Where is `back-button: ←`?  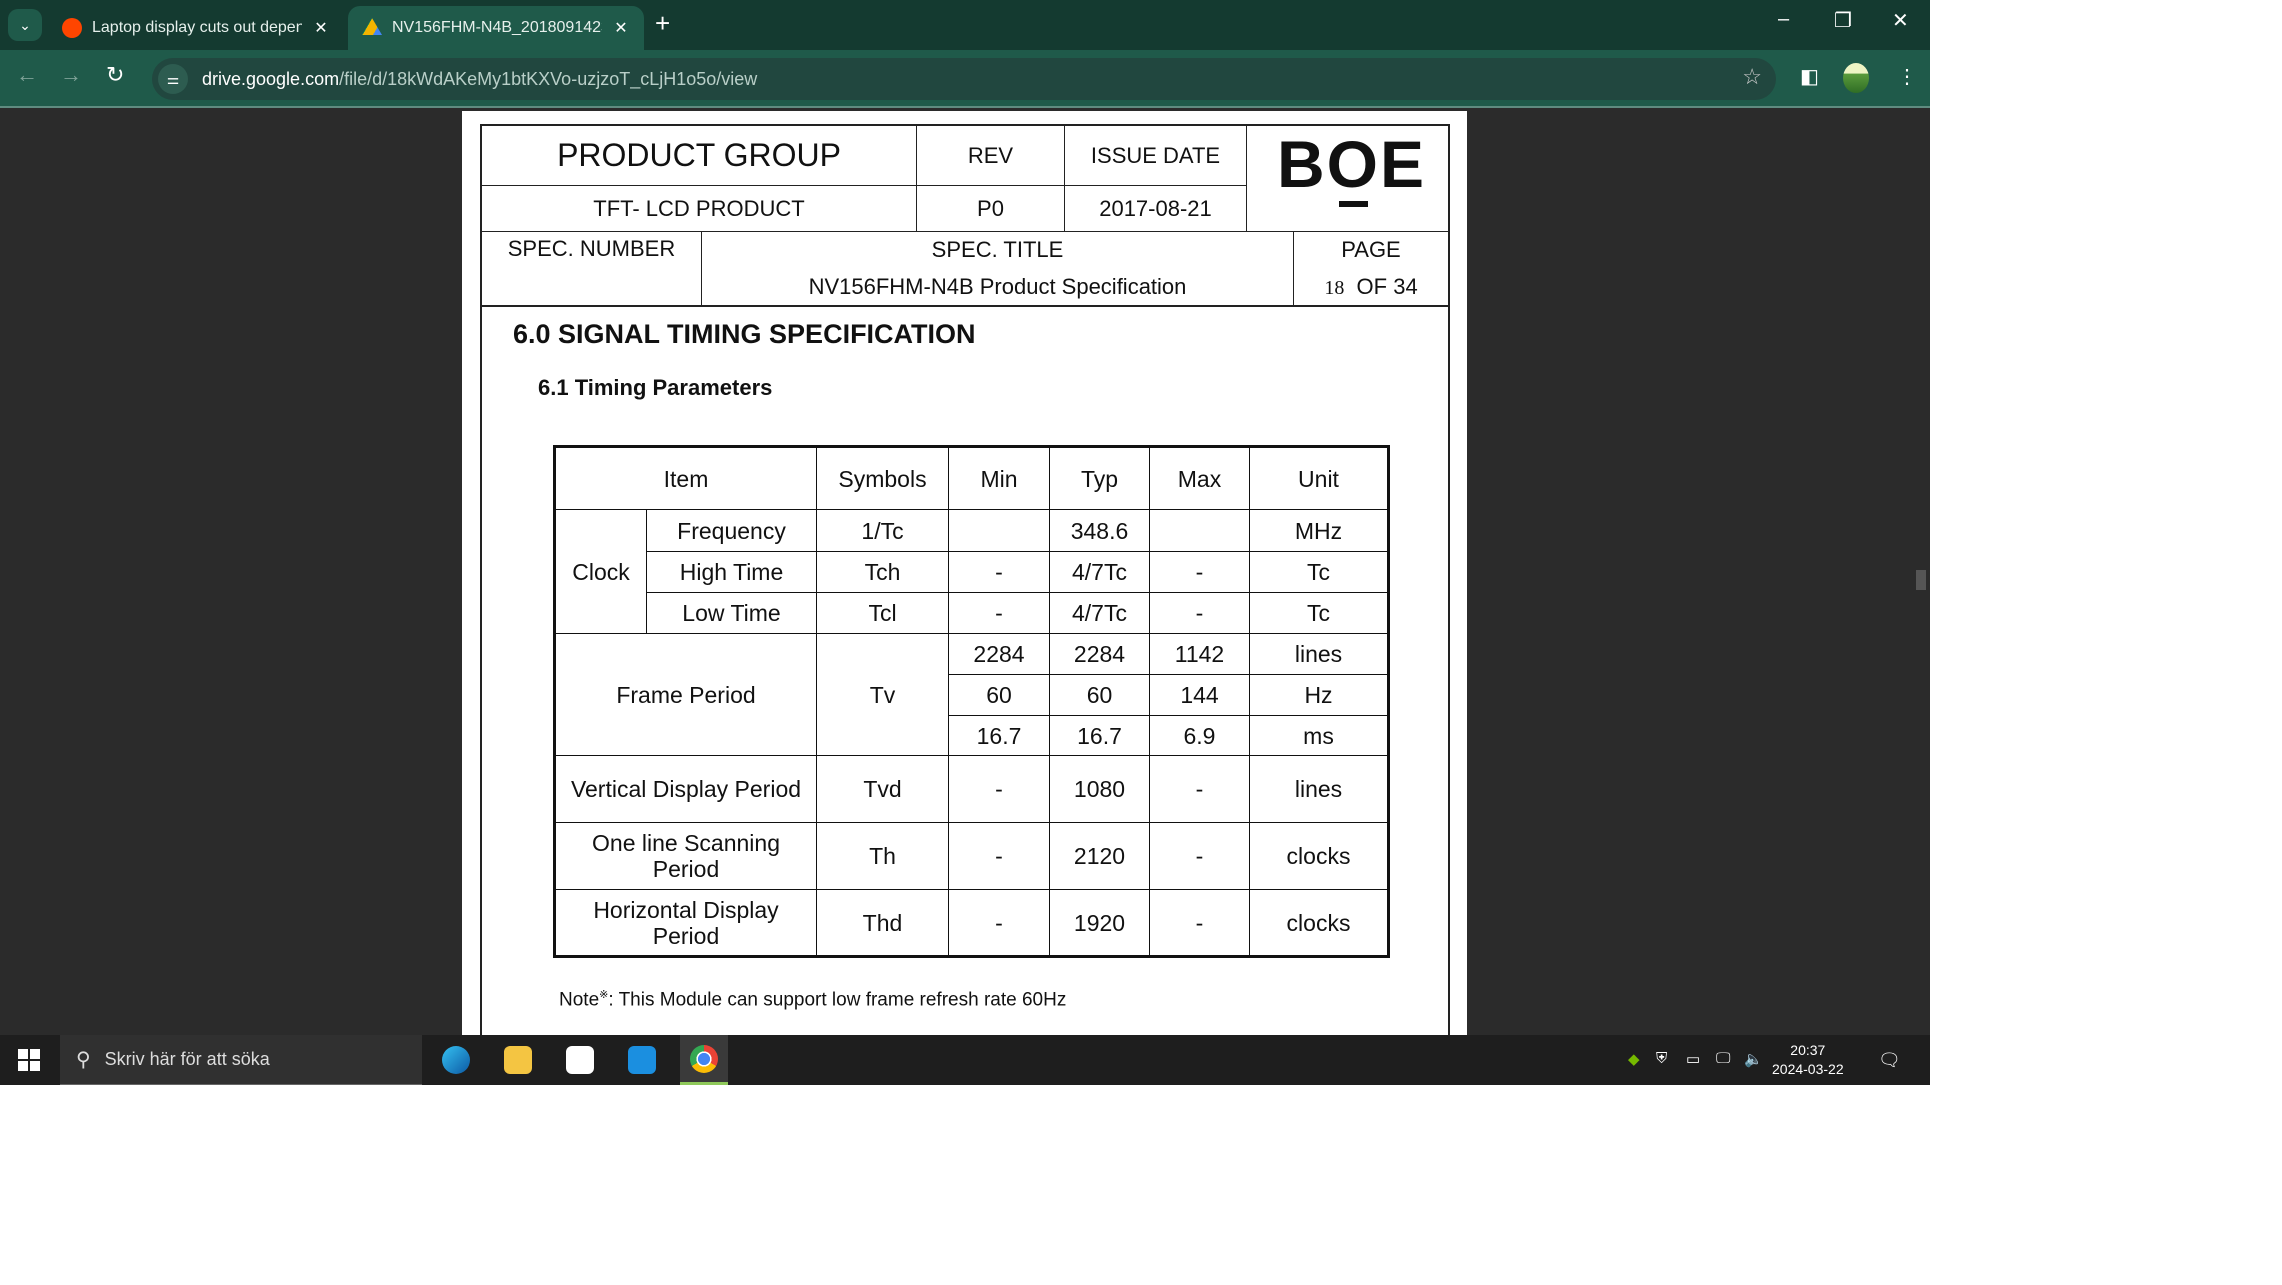
back-button: ← is located at coordinates (27, 74).